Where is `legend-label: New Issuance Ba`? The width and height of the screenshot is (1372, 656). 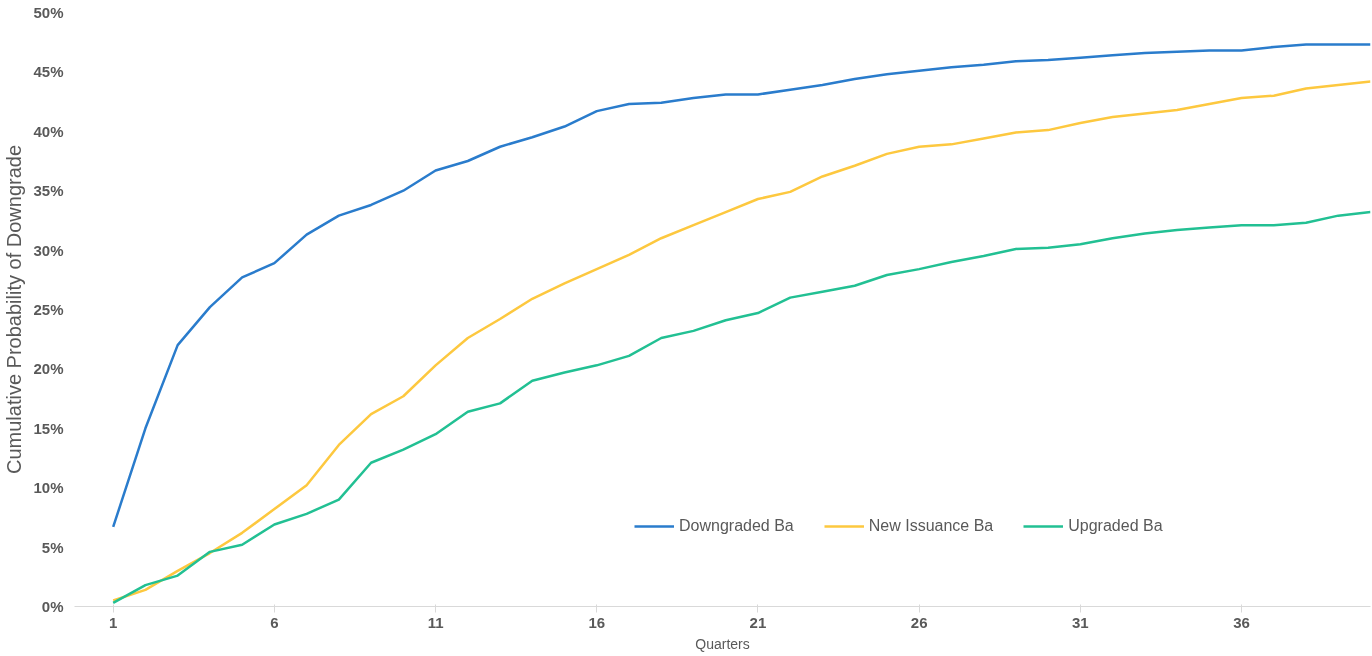 legend-label: New Issuance Ba is located at coordinates (931, 526).